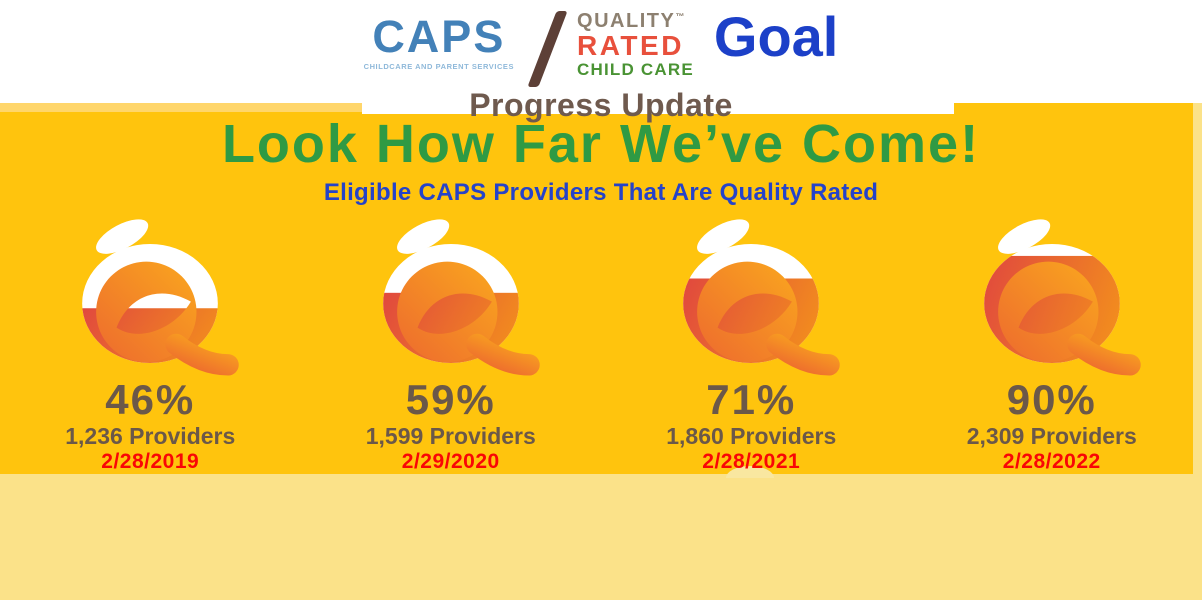  What do you see at coordinates (439, 66) in the screenshot?
I see `caps-logo-tagline: CHILDCARE AND PARENT SERVICES` at bounding box center [439, 66].